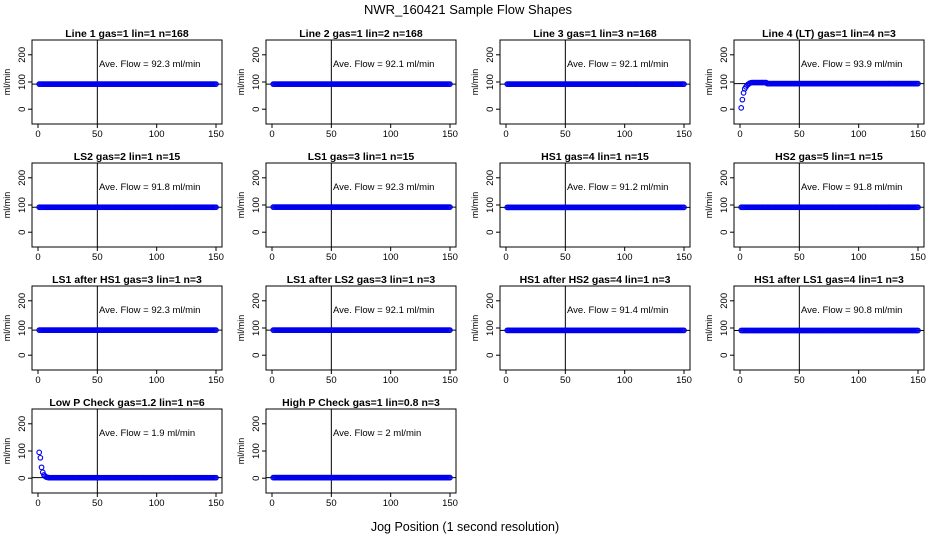 The image size is (936, 540). What do you see at coordinates (851, 187) in the screenshot?
I see `ave-flow-annotation: Ave. Flow = 91.8 ml/min` at bounding box center [851, 187].